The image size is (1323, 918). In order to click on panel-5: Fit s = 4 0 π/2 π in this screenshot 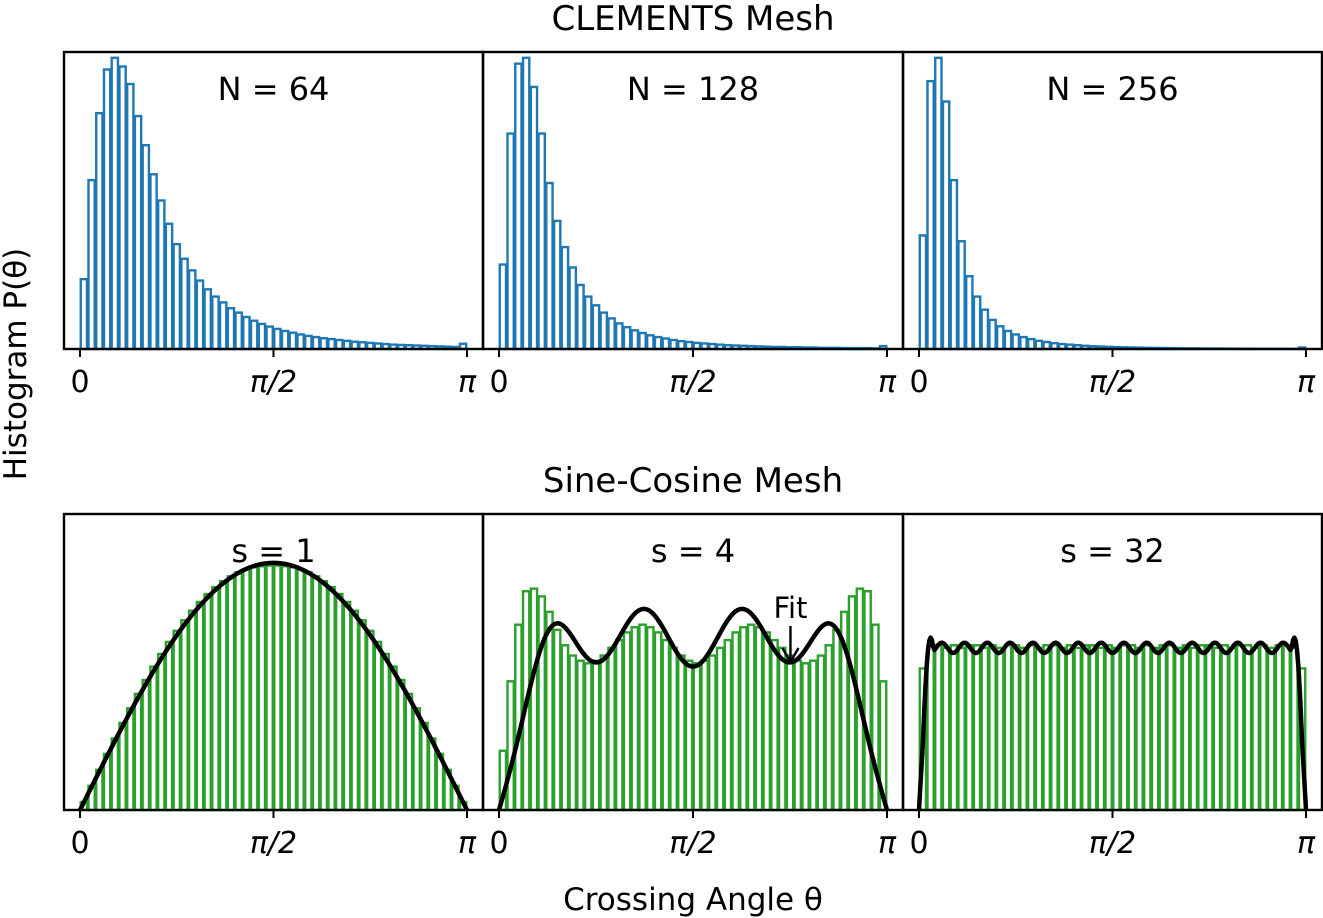, I will do `click(693, 686)`.